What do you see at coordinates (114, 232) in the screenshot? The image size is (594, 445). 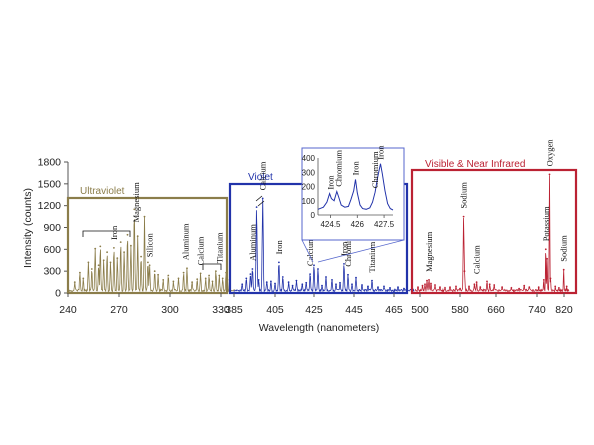 I see `element-label: Iron` at bounding box center [114, 232].